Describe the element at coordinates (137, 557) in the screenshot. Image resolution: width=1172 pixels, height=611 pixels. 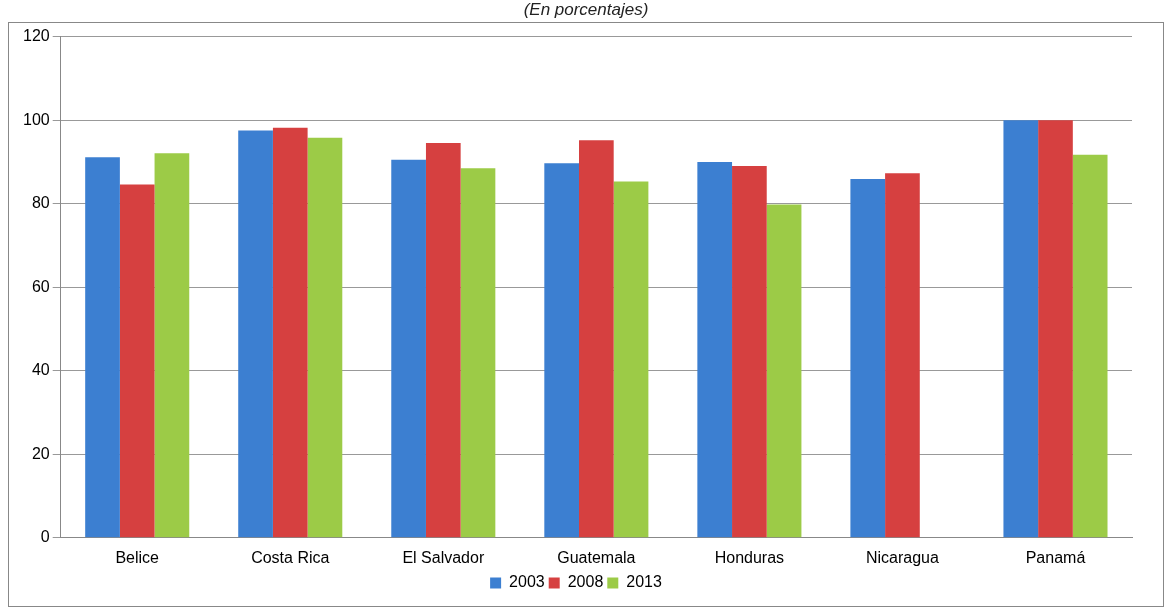
I see `x-tick-label: Belice` at that location.